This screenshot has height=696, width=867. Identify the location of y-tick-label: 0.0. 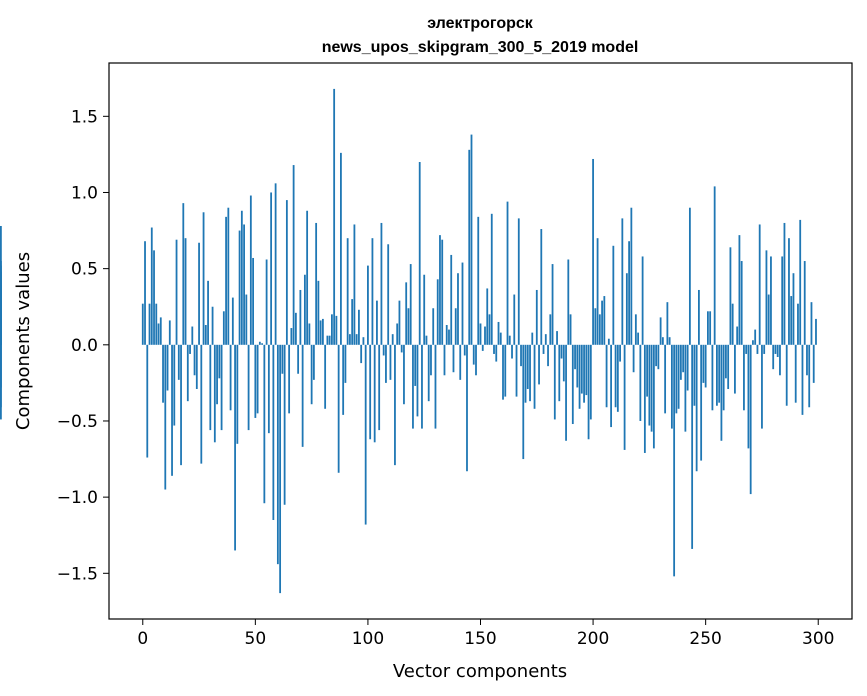
(84, 346).